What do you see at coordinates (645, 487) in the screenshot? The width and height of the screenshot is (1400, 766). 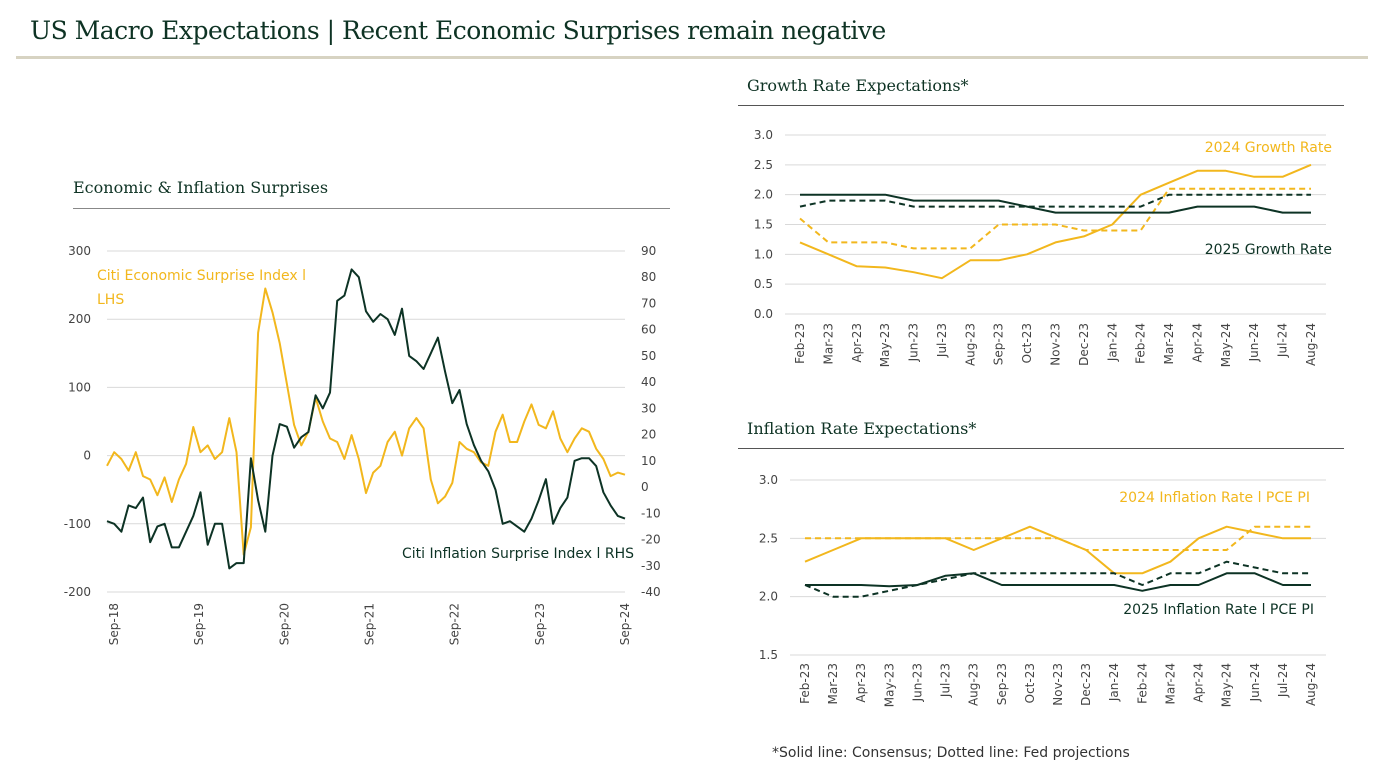 I see `surprises-right-tick: 0` at bounding box center [645, 487].